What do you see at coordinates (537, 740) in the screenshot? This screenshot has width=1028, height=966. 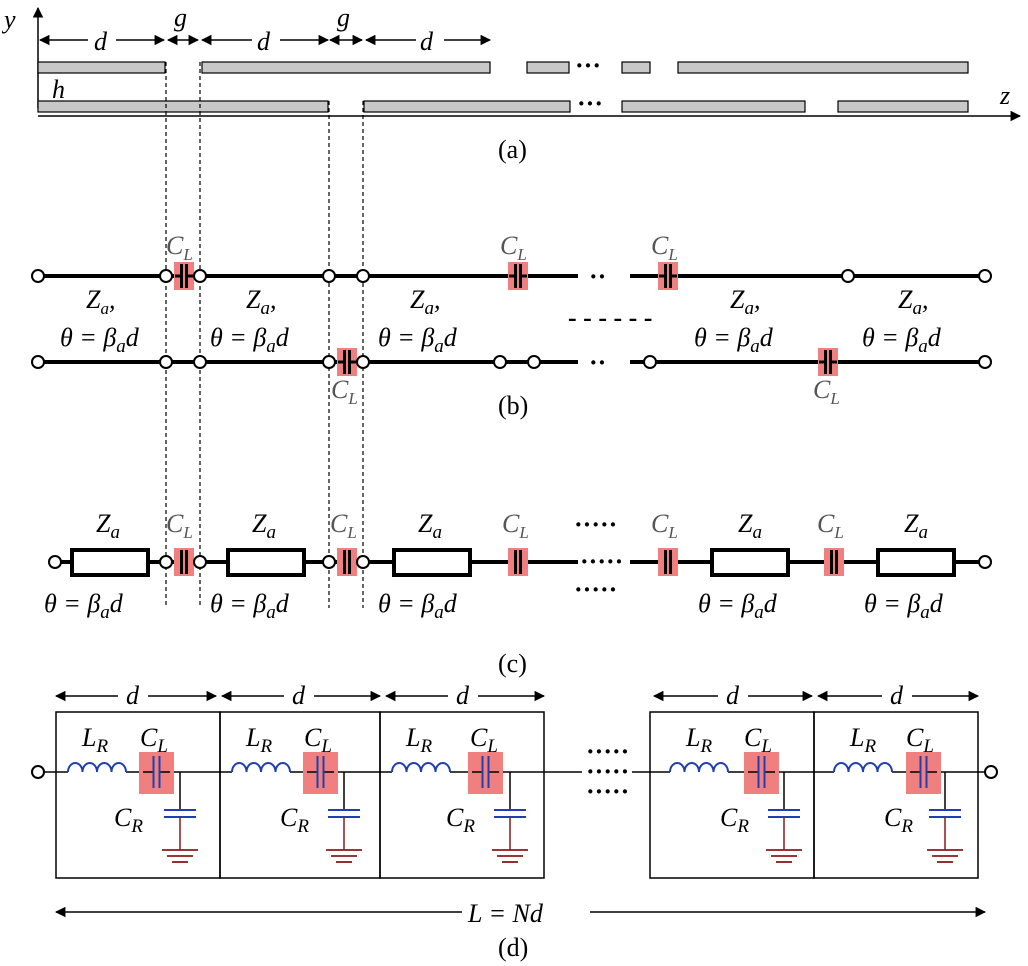 I see `cl-labels-d: CL CL CL CL CL` at bounding box center [537, 740].